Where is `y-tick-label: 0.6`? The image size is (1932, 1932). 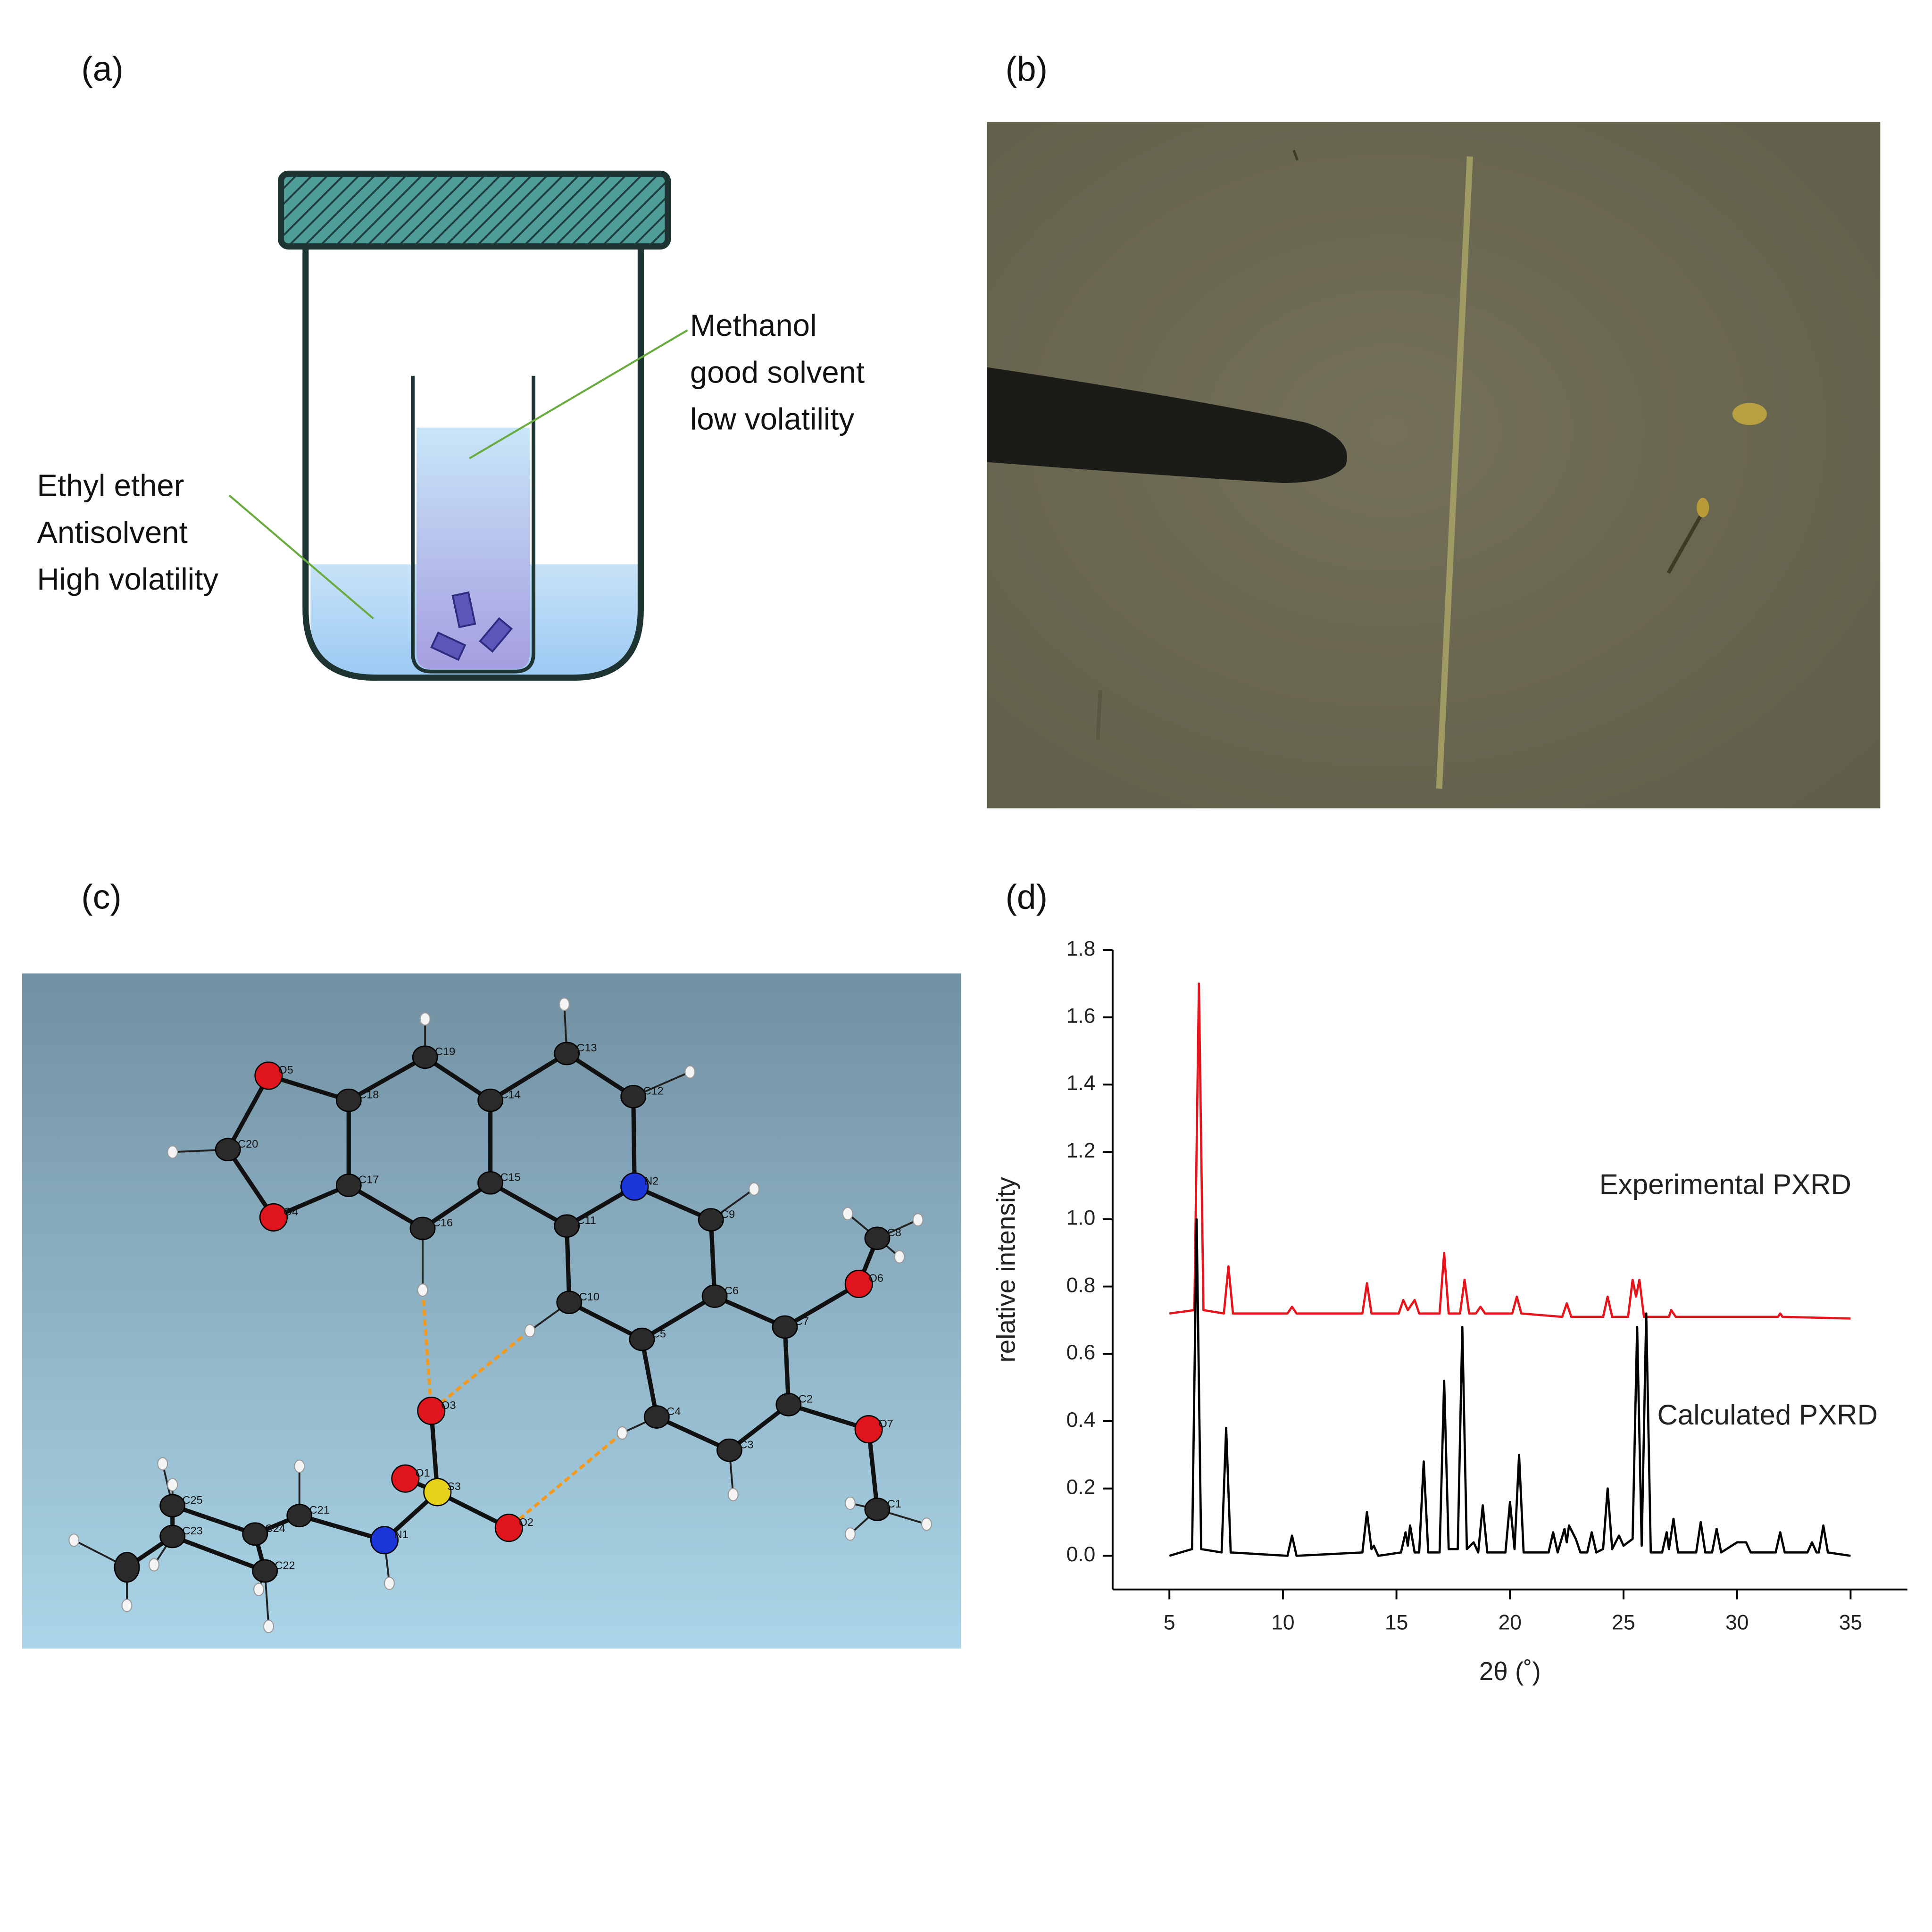
y-tick-label: 0.6 is located at coordinates (1081, 1353).